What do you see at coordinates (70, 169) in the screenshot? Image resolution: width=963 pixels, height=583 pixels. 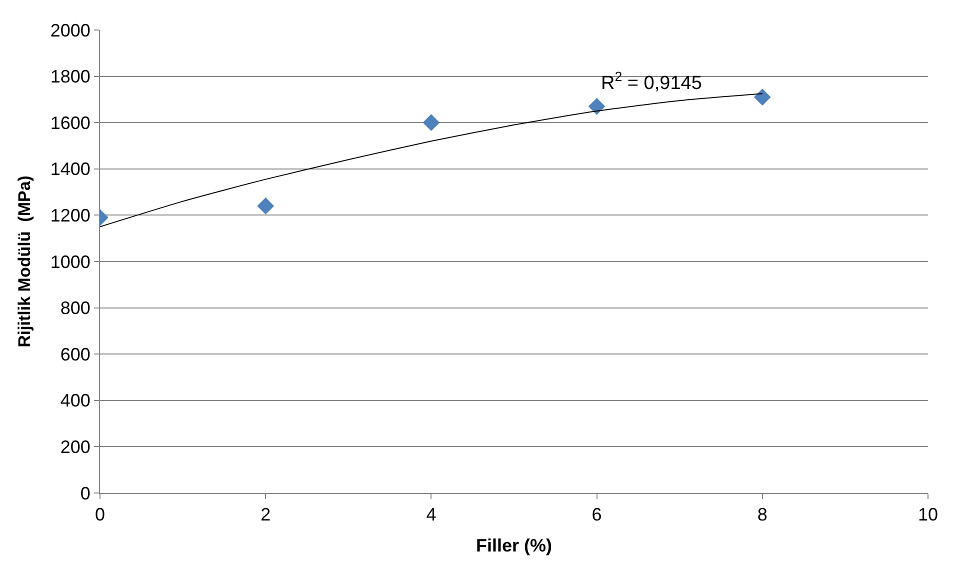 I see `y-tick-label: 1400` at bounding box center [70, 169].